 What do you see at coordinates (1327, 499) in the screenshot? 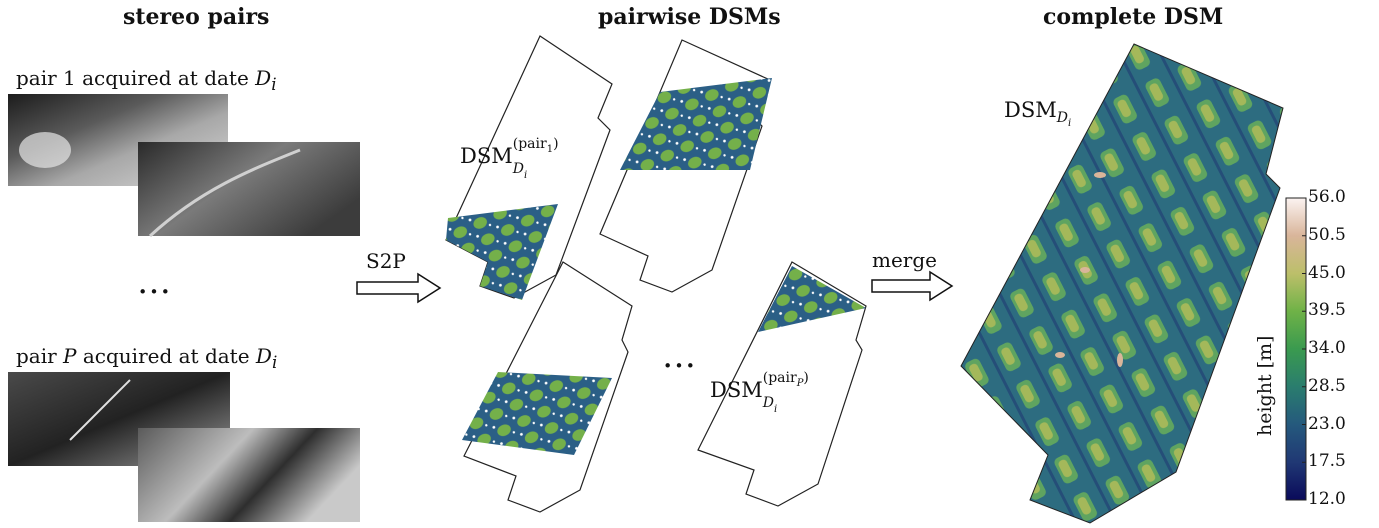
I see `colorbar-tick-label: 12.0` at bounding box center [1327, 499].